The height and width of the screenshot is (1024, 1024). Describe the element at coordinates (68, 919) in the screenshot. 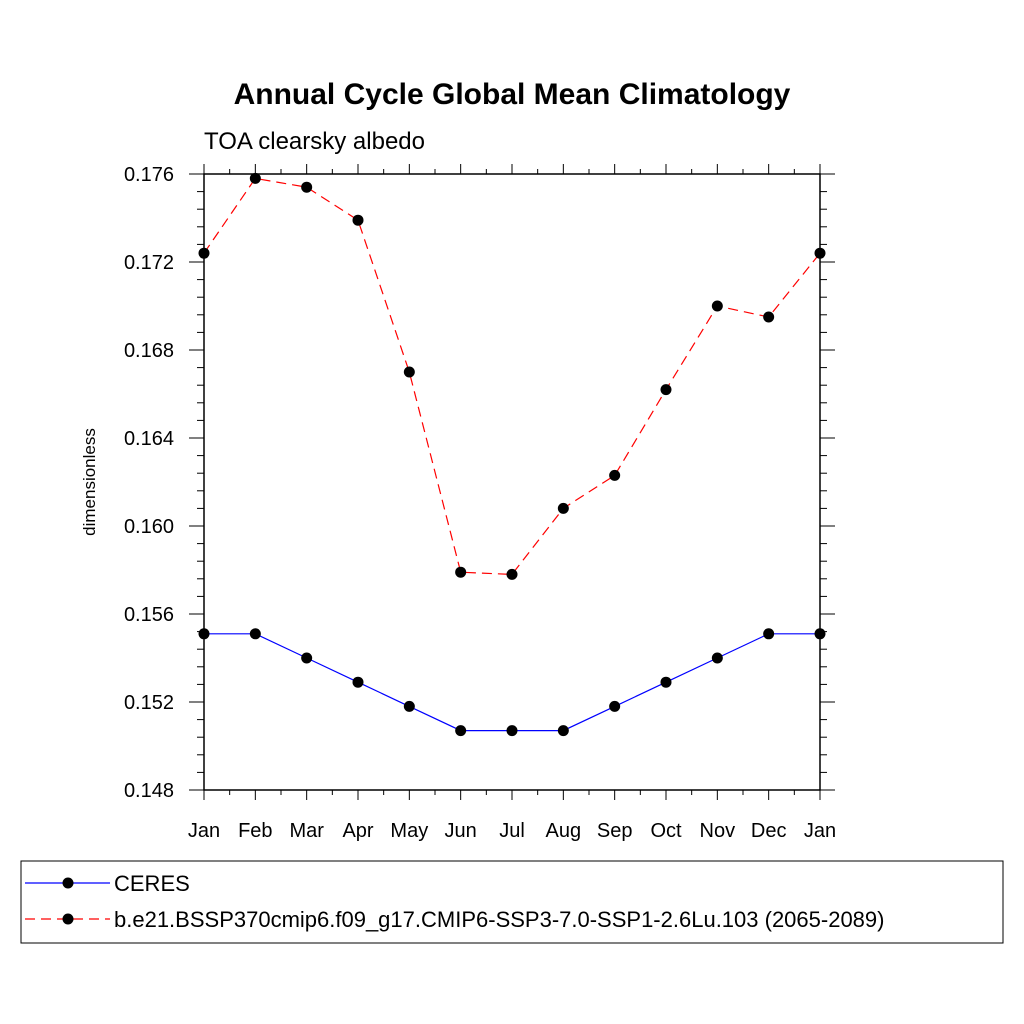

I see `legend-marker-model` at that location.